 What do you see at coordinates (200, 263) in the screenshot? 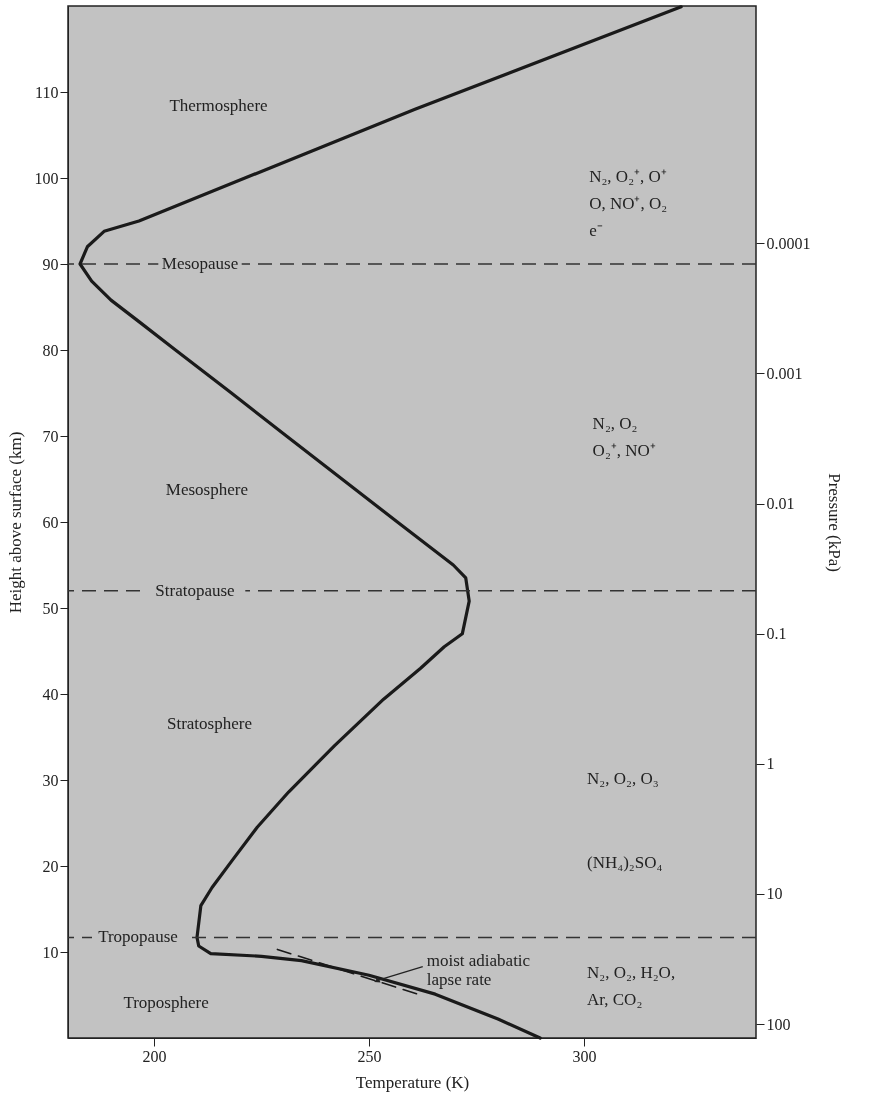
I see `ref-line-label: Mesopause` at bounding box center [200, 263].